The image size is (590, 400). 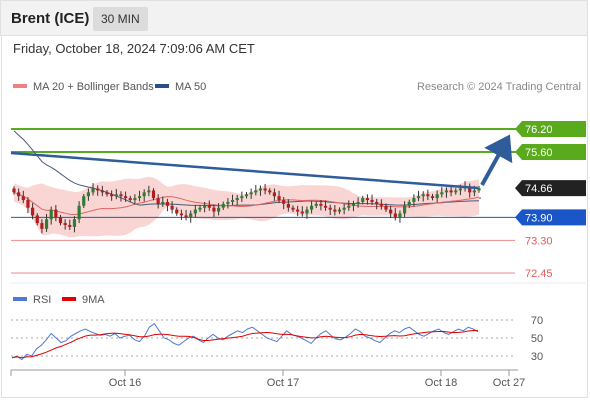 I want to click on rsi-gridlines, so click(x=263, y=338).